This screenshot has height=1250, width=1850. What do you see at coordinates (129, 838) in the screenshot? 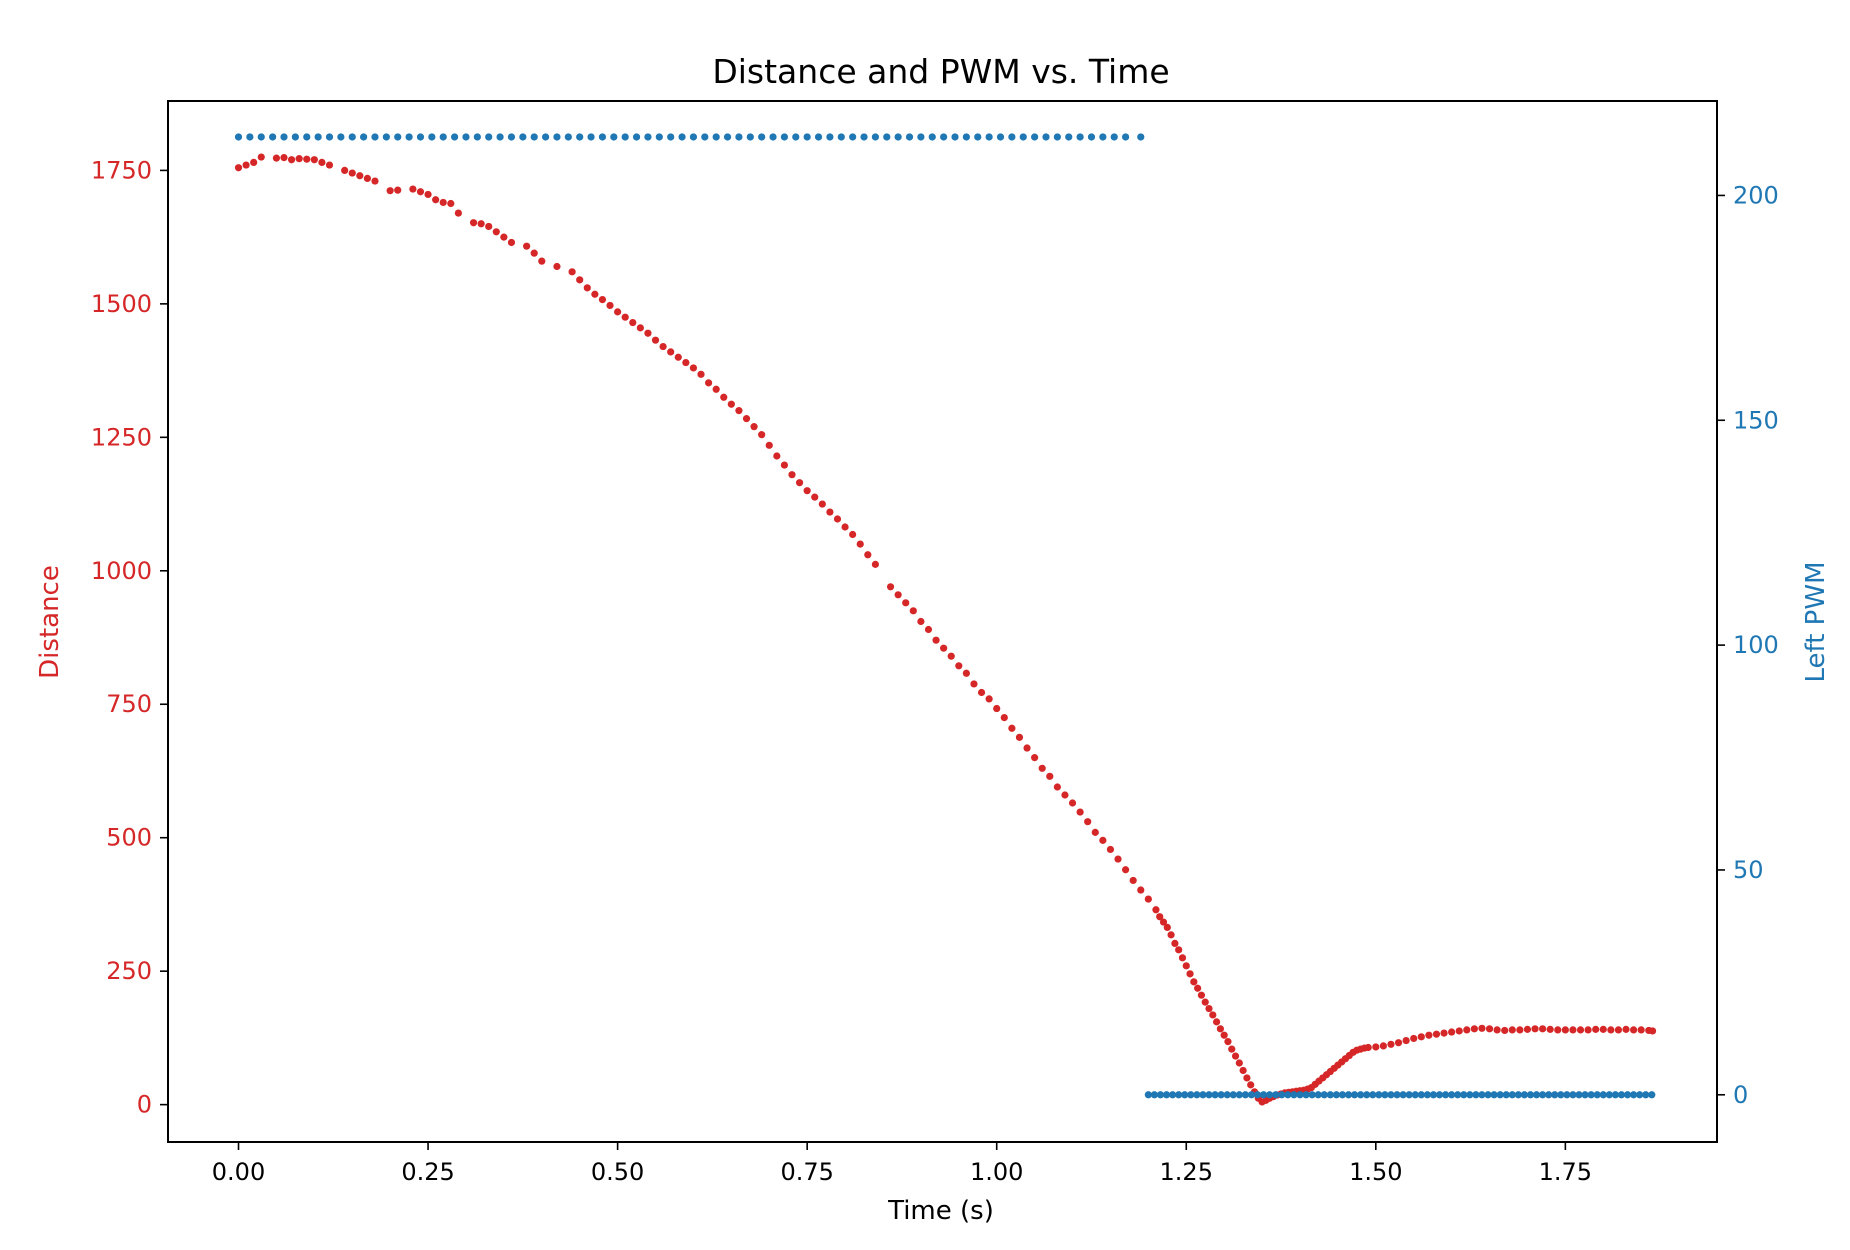
I see `y-left-tick-label: 500` at bounding box center [129, 838].